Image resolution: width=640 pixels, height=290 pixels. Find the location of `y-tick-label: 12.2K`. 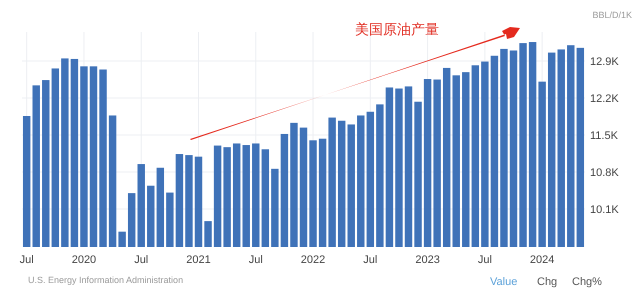

y-tick-label: 12.2K is located at coordinates (605, 99).